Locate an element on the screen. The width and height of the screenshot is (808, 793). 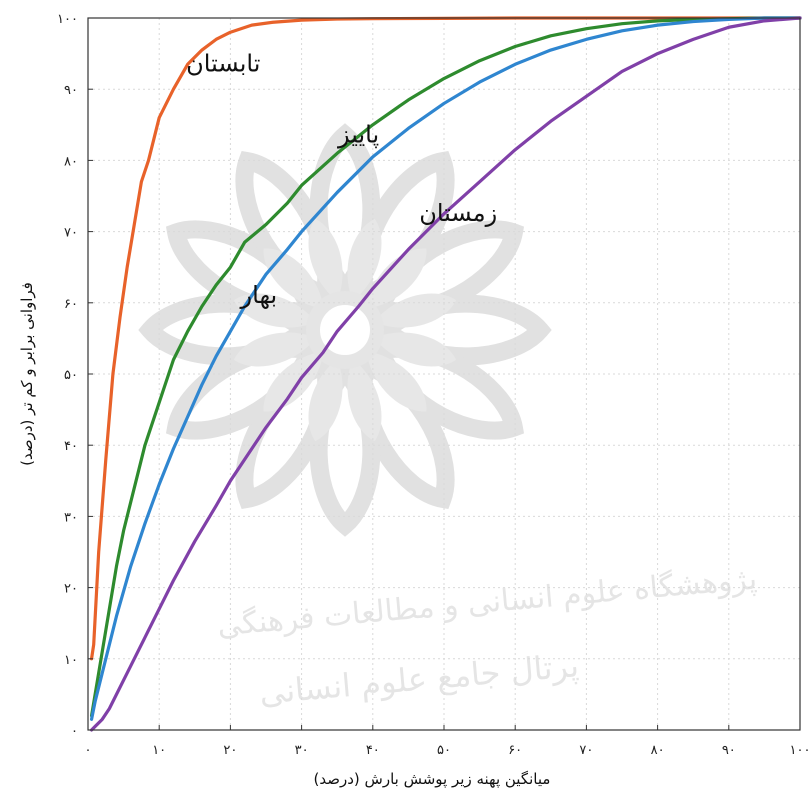
x-tick-label: ۰ is located at coordinates (88, 750).